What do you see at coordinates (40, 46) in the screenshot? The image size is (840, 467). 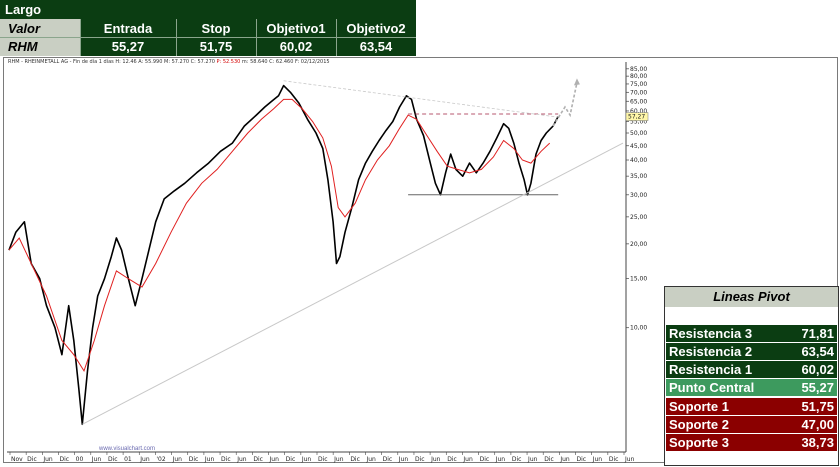 I see `ticker-cell: RHM` at bounding box center [40, 46].